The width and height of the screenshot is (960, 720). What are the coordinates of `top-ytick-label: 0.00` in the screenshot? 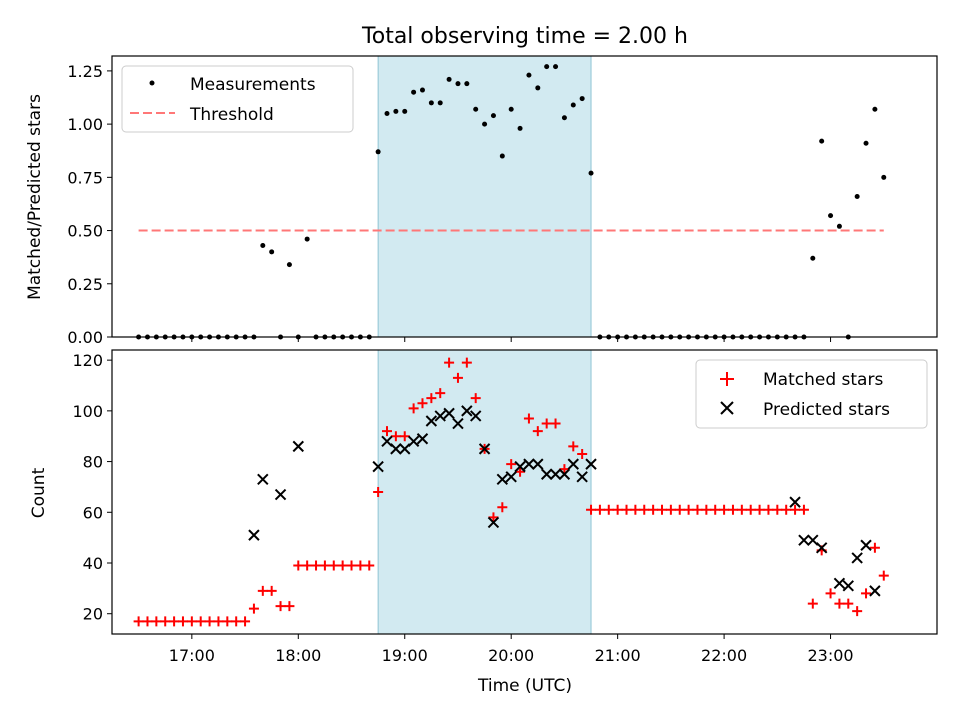 It's located at (85, 337).